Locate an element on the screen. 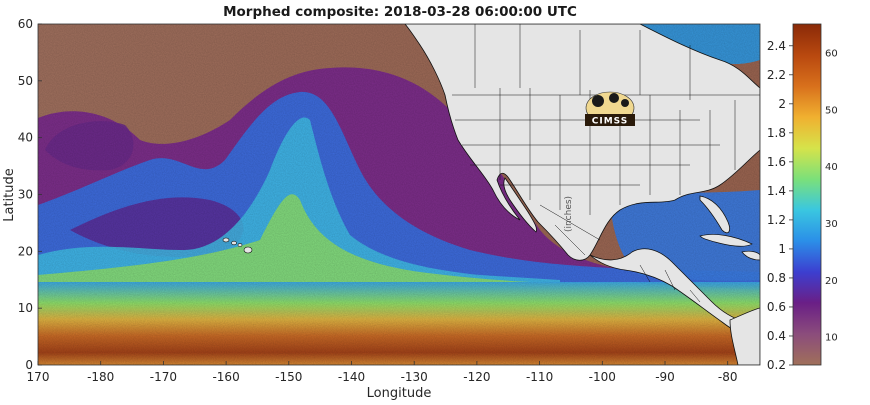 The image size is (870, 405). x-axis-label: Longitude is located at coordinates (399, 393).